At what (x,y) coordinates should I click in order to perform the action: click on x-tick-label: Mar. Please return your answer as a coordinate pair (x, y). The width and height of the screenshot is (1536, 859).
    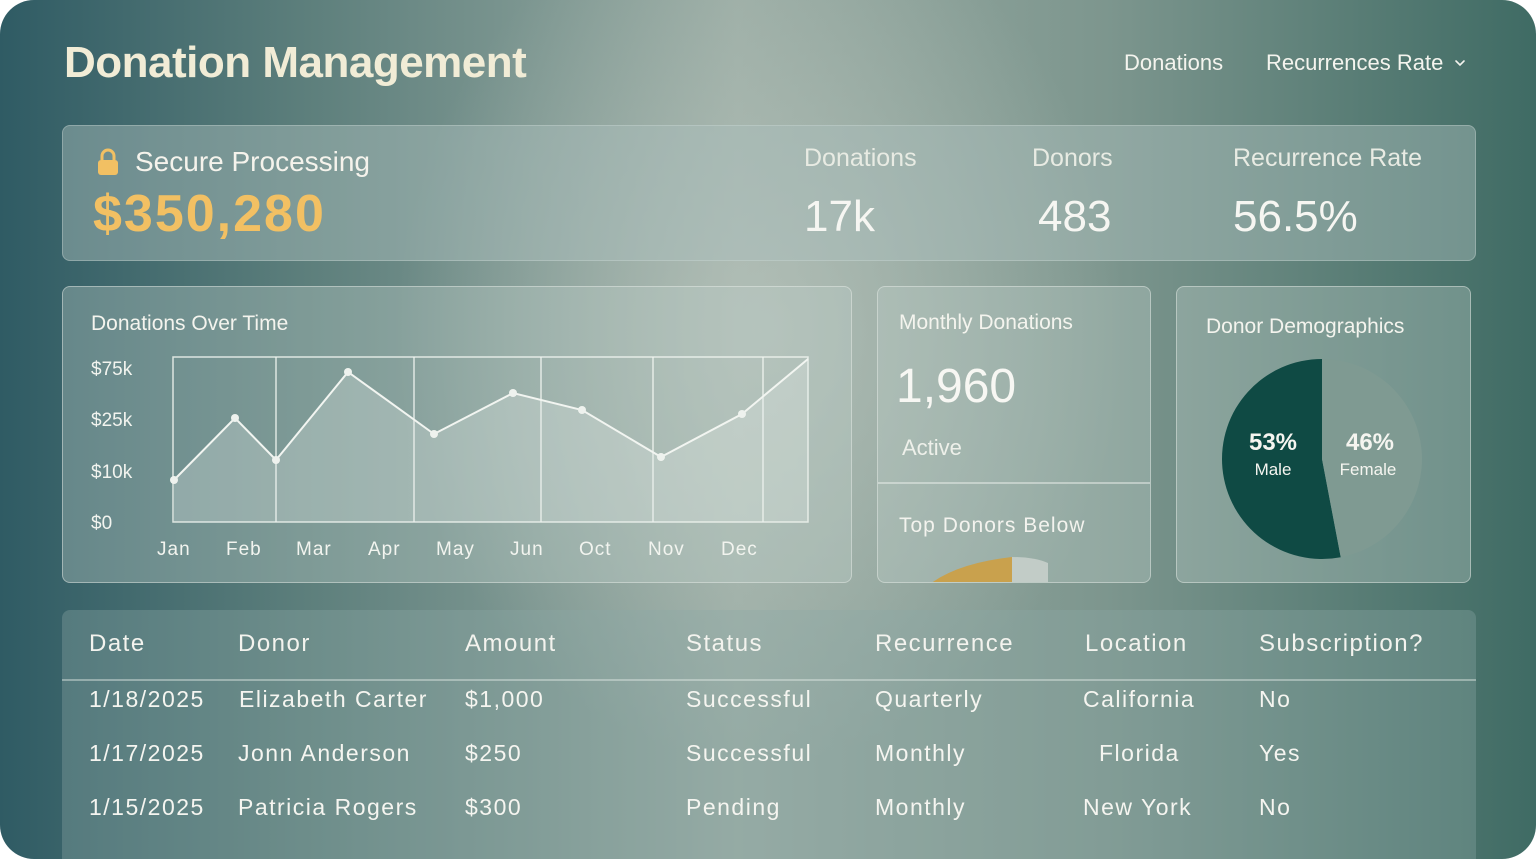
    Looking at the image, I should click on (314, 549).